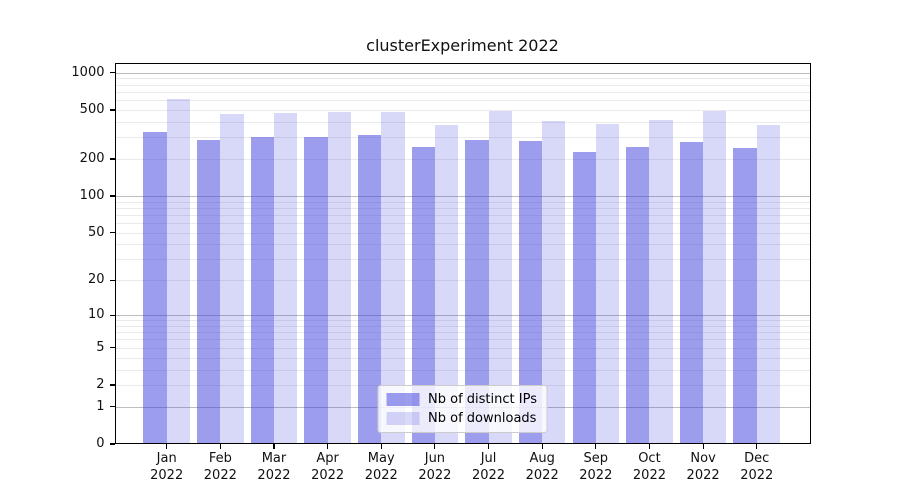 This screenshot has width=900, height=500. Describe the element at coordinates (155, 288) in the screenshot. I see `bar-distinct-ips-jan` at that location.